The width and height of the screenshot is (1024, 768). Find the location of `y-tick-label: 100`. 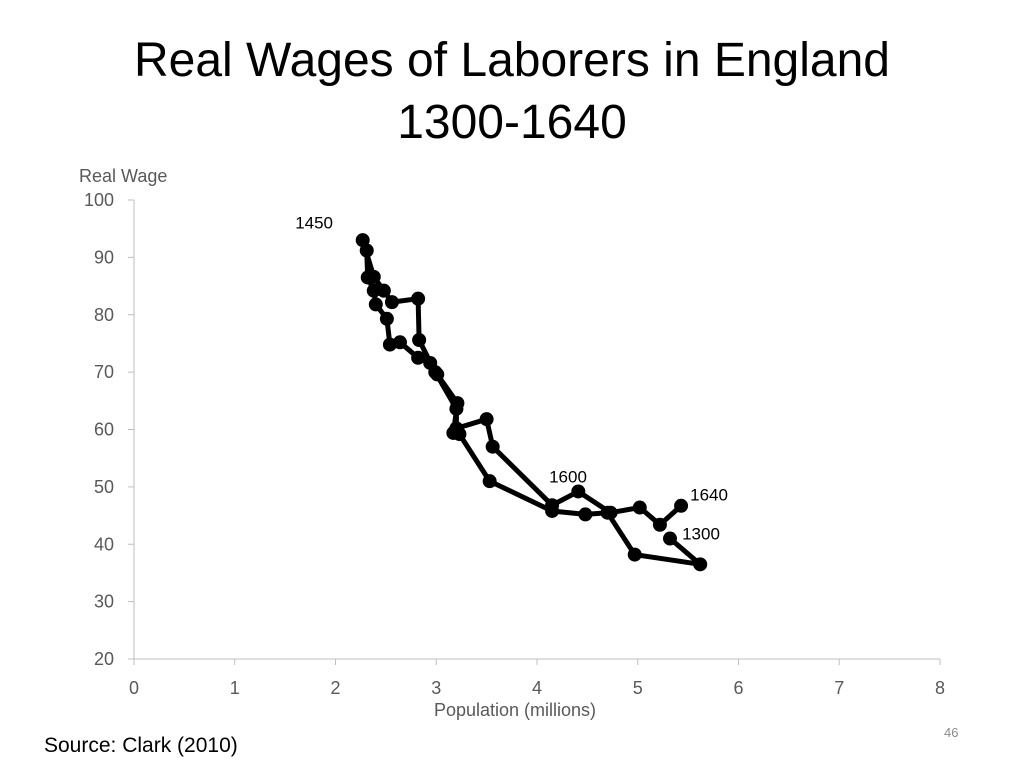

y-tick-label: 100 is located at coordinates (99, 200).